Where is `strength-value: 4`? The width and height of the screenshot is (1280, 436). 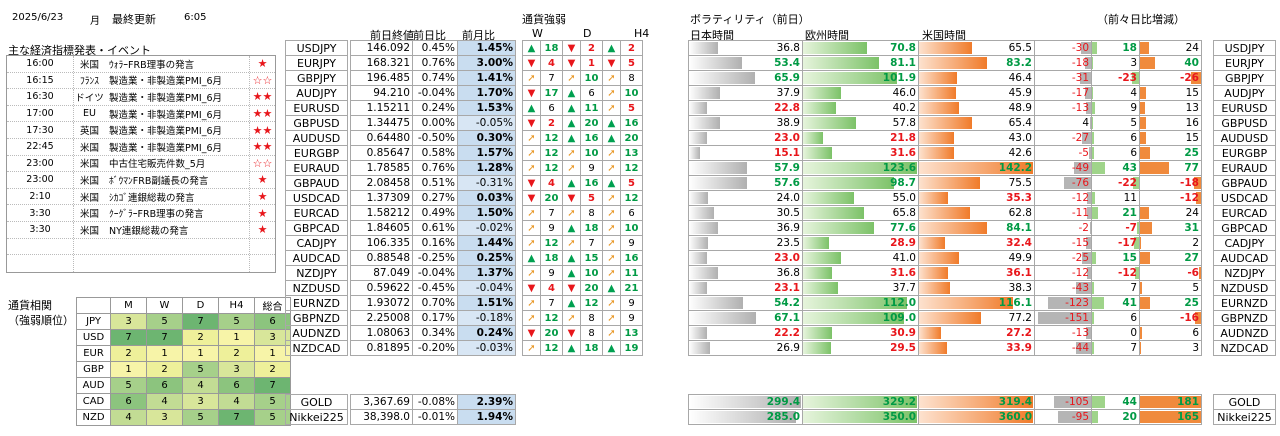 strength-value: 4 is located at coordinates (551, 288).